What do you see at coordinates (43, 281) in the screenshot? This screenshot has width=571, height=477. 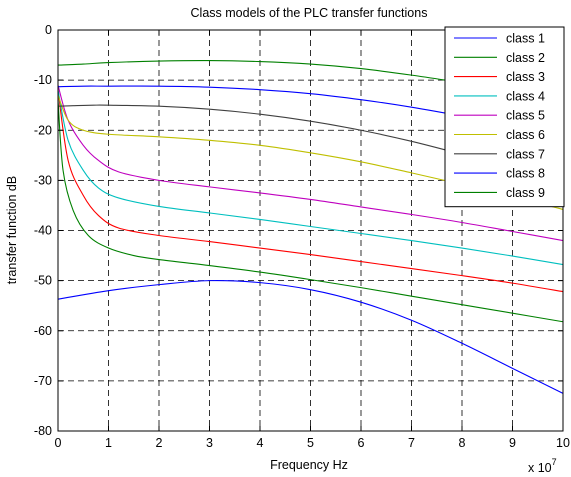 I see `y-tick-label: -50` at bounding box center [43, 281].